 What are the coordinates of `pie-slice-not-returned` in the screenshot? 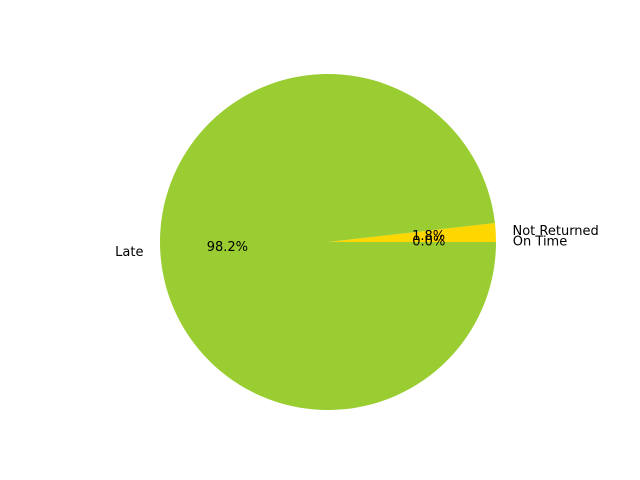 It's located at (412, 232).